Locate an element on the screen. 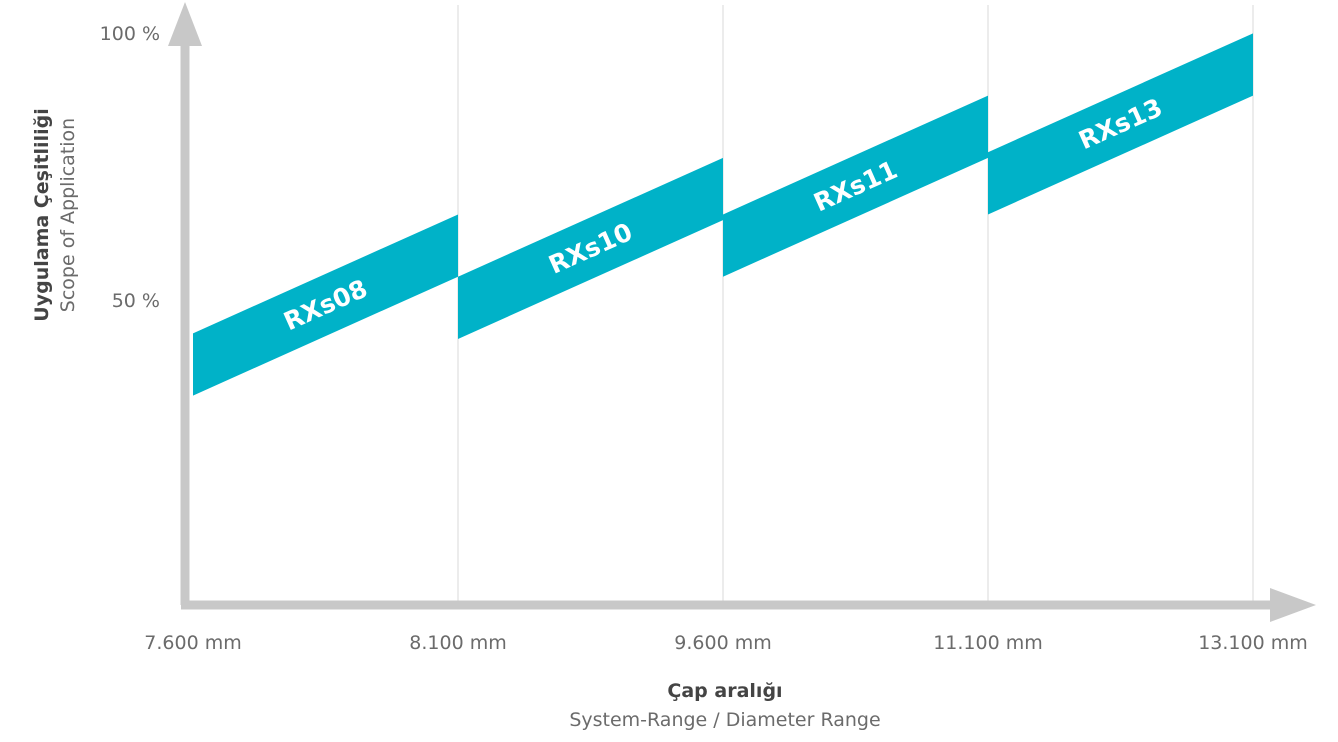 This screenshot has height=742, width=1338. x-tick-label: 9.600 mm is located at coordinates (722, 643).